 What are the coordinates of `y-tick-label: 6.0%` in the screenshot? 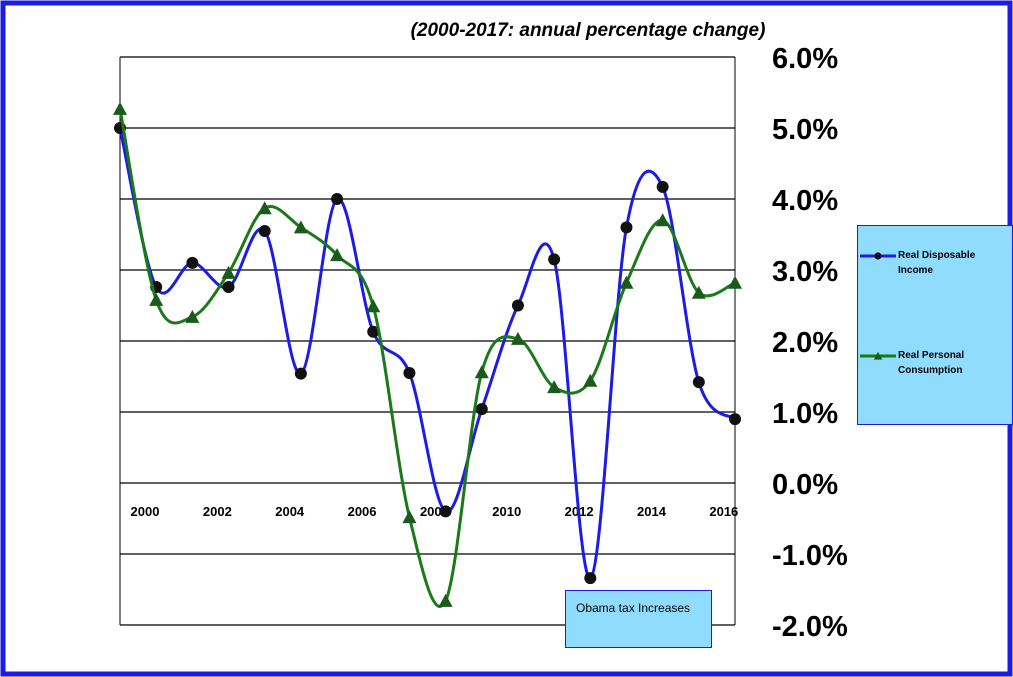 It's located at (805, 59).